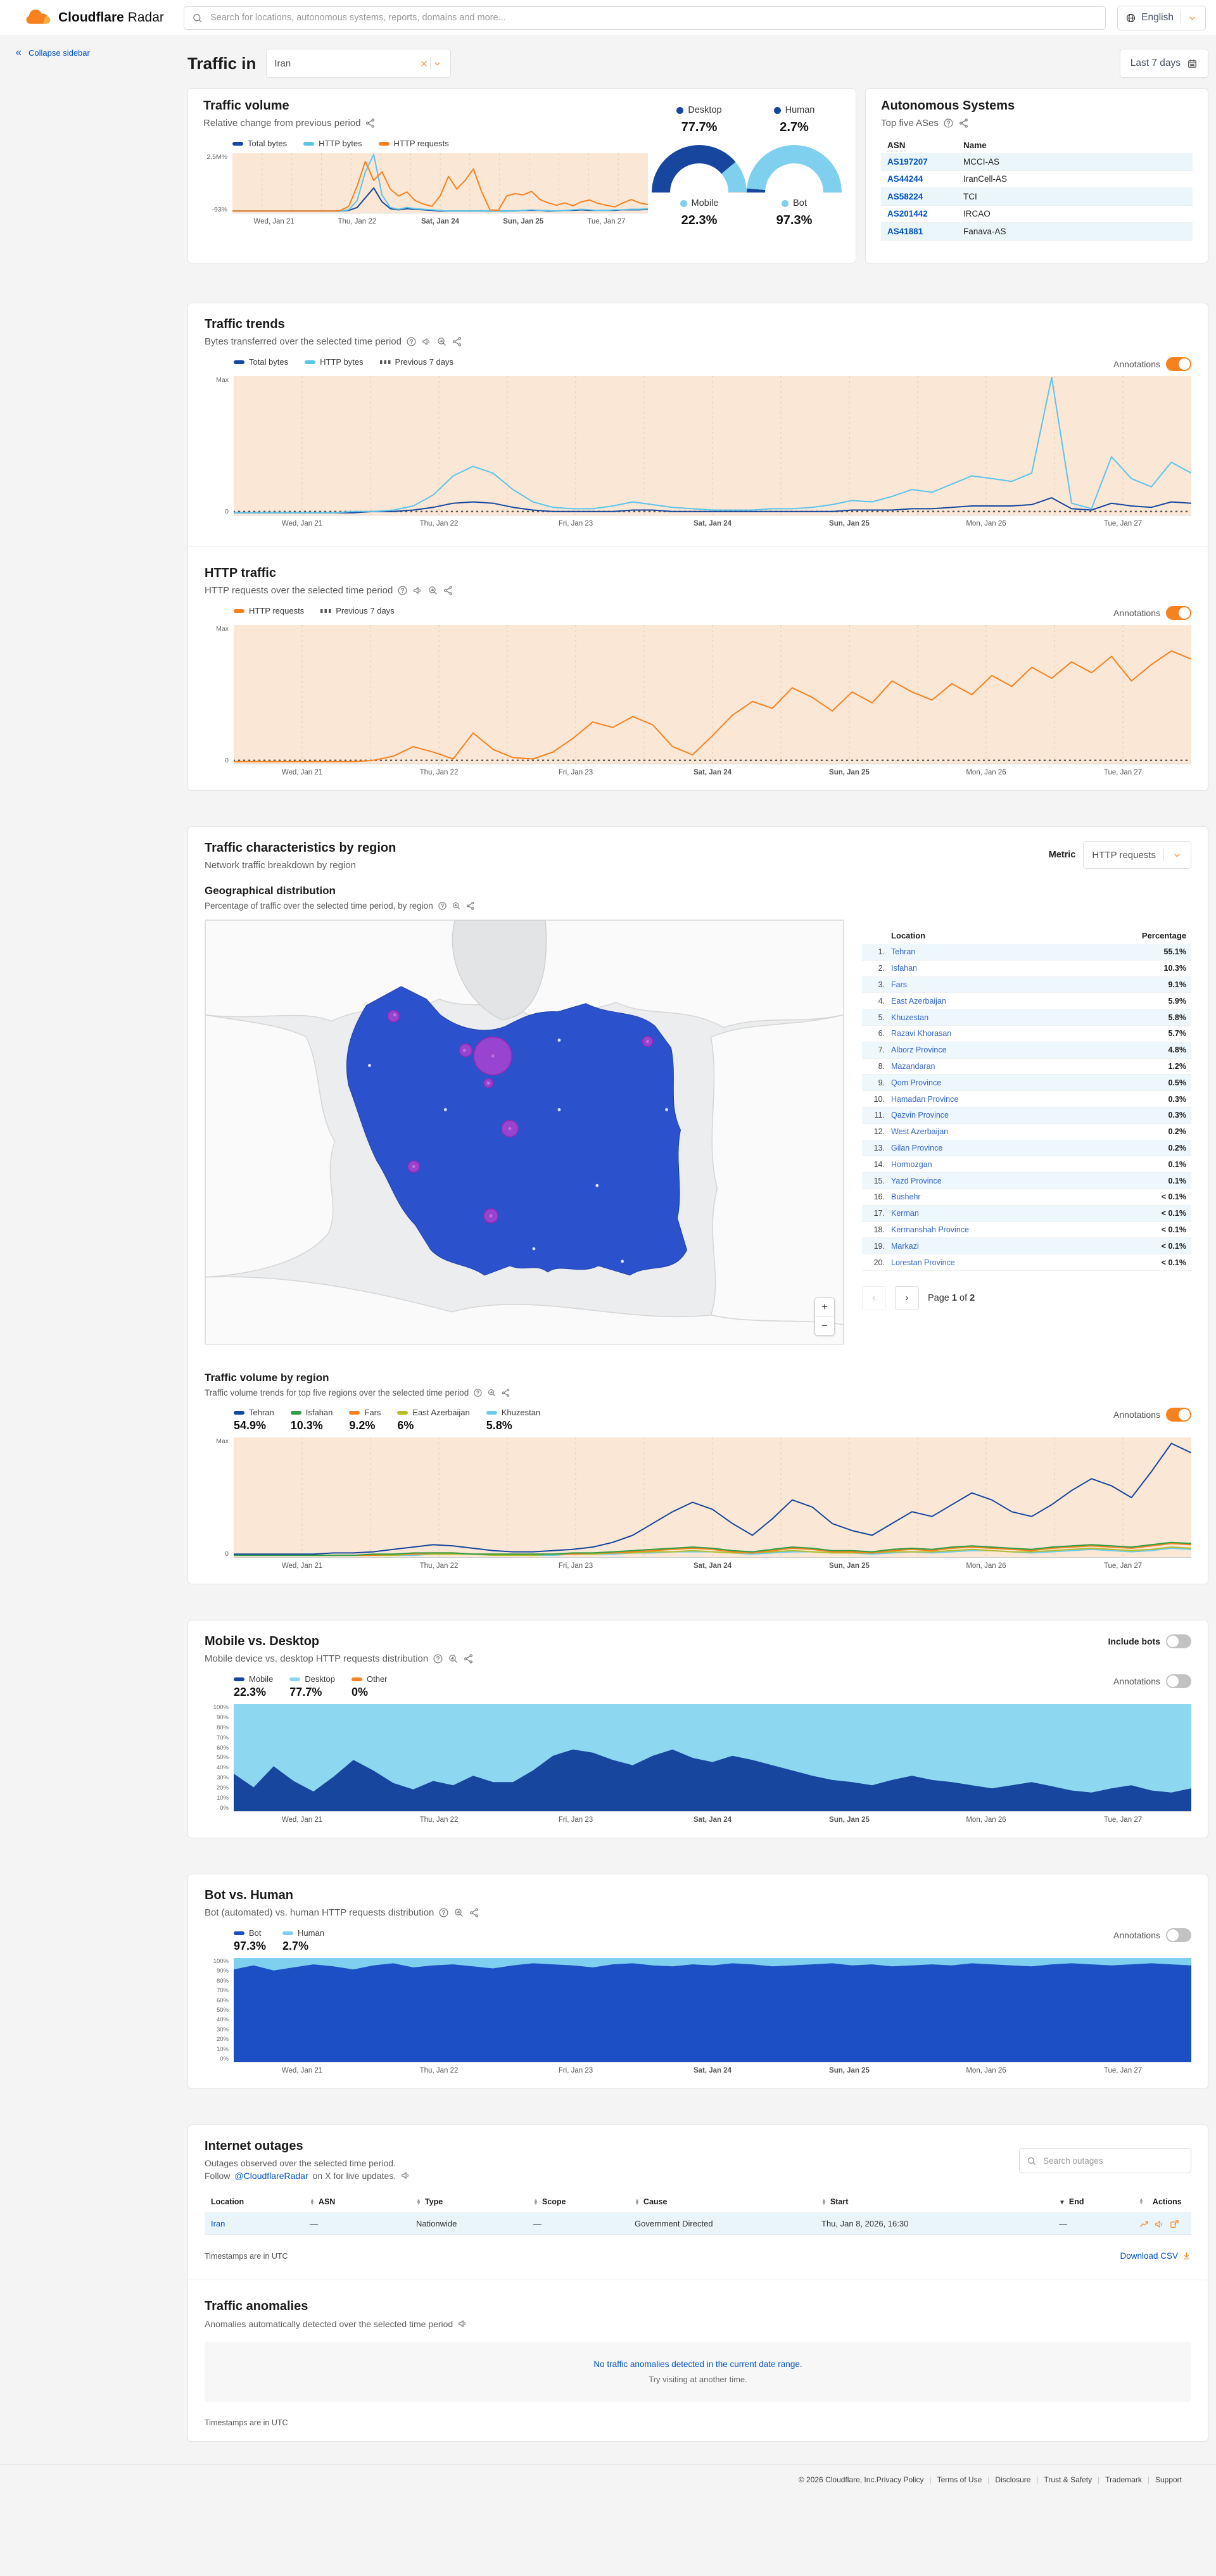 Image resolution: width=1216 pixels, height=2576 pixels. Describe the element at coordinates (1161, 17) in the screenshot. I see `language-selector: English` at that location.